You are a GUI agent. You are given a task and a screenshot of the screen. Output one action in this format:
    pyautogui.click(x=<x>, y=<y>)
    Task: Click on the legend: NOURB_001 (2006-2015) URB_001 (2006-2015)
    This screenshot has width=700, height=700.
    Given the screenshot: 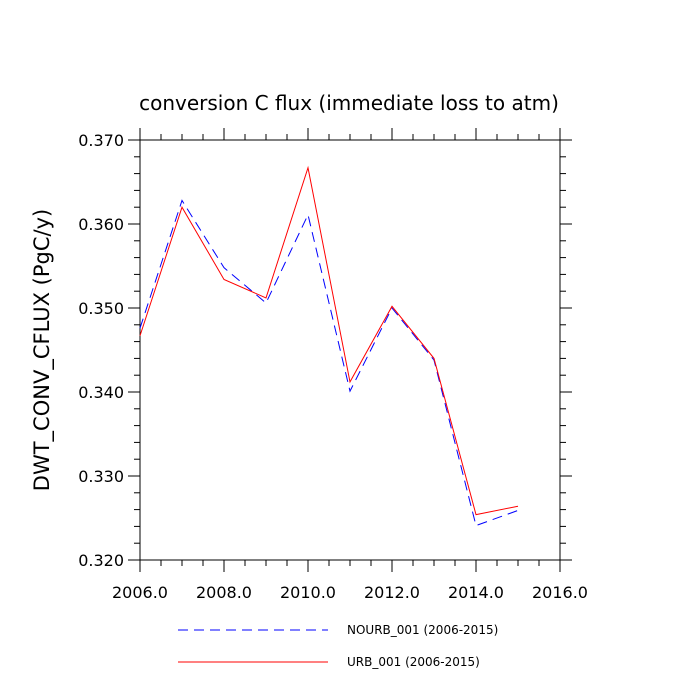 What is the action you would take?
    pyautogui.click(x=338, y=646)
    